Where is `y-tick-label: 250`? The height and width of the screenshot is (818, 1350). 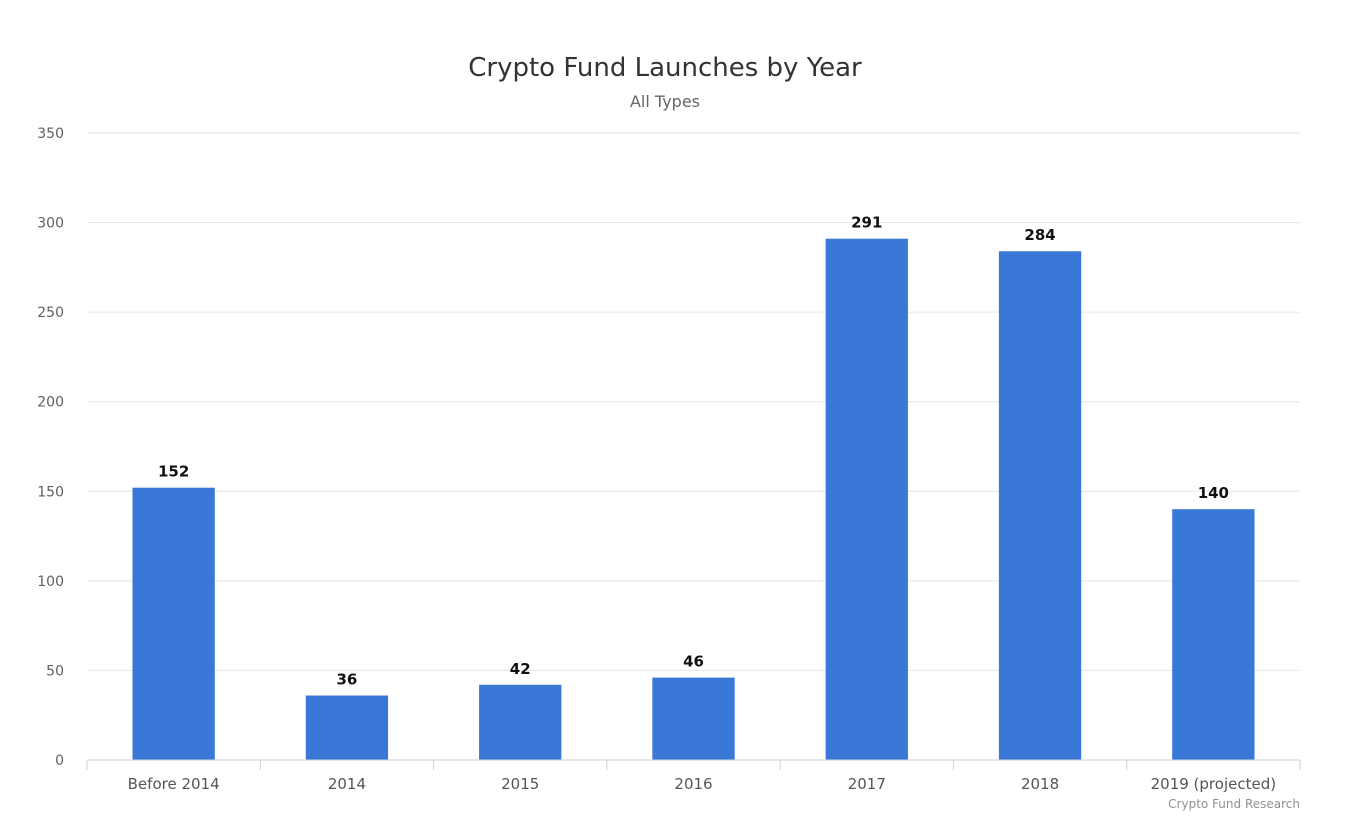
y-tick-label: 250 is located at coordinates (50, 313).